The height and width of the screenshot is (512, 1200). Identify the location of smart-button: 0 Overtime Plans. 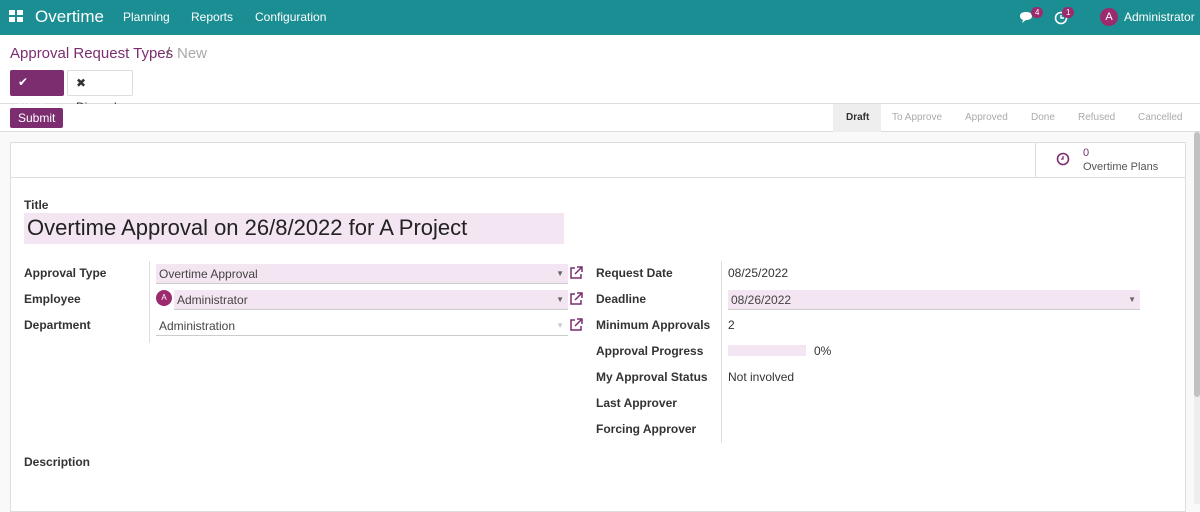
(1110, 160).